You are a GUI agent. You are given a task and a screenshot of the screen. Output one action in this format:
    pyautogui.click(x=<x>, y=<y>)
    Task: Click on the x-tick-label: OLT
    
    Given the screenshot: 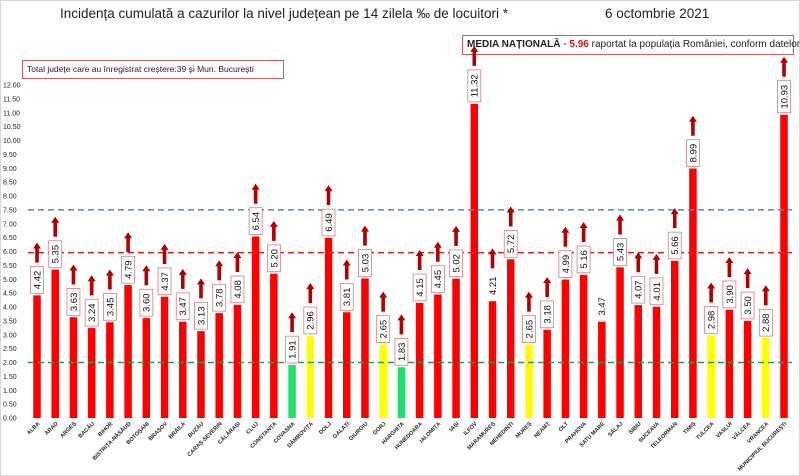 What is the action you would take?
    pyautogui.click(x=564, y=427)
    